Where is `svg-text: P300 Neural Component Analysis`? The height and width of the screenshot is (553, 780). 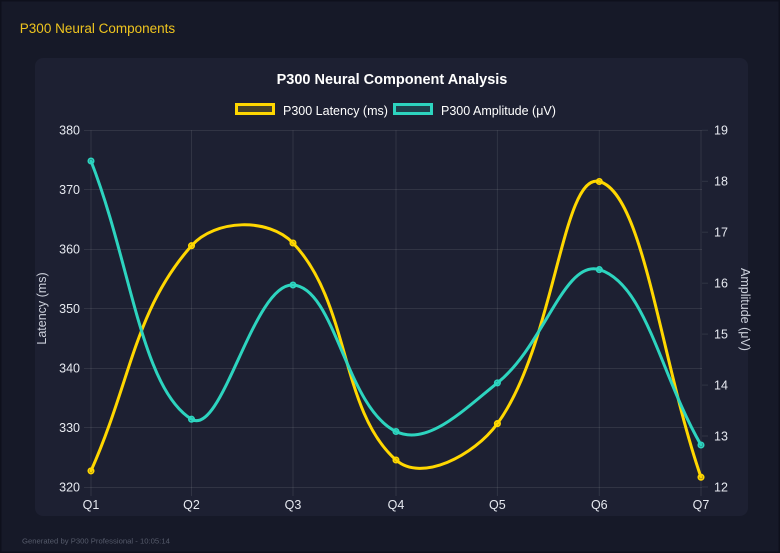 svg-text: P300 Neural Component Analysis is located at coordinates (392, 80).